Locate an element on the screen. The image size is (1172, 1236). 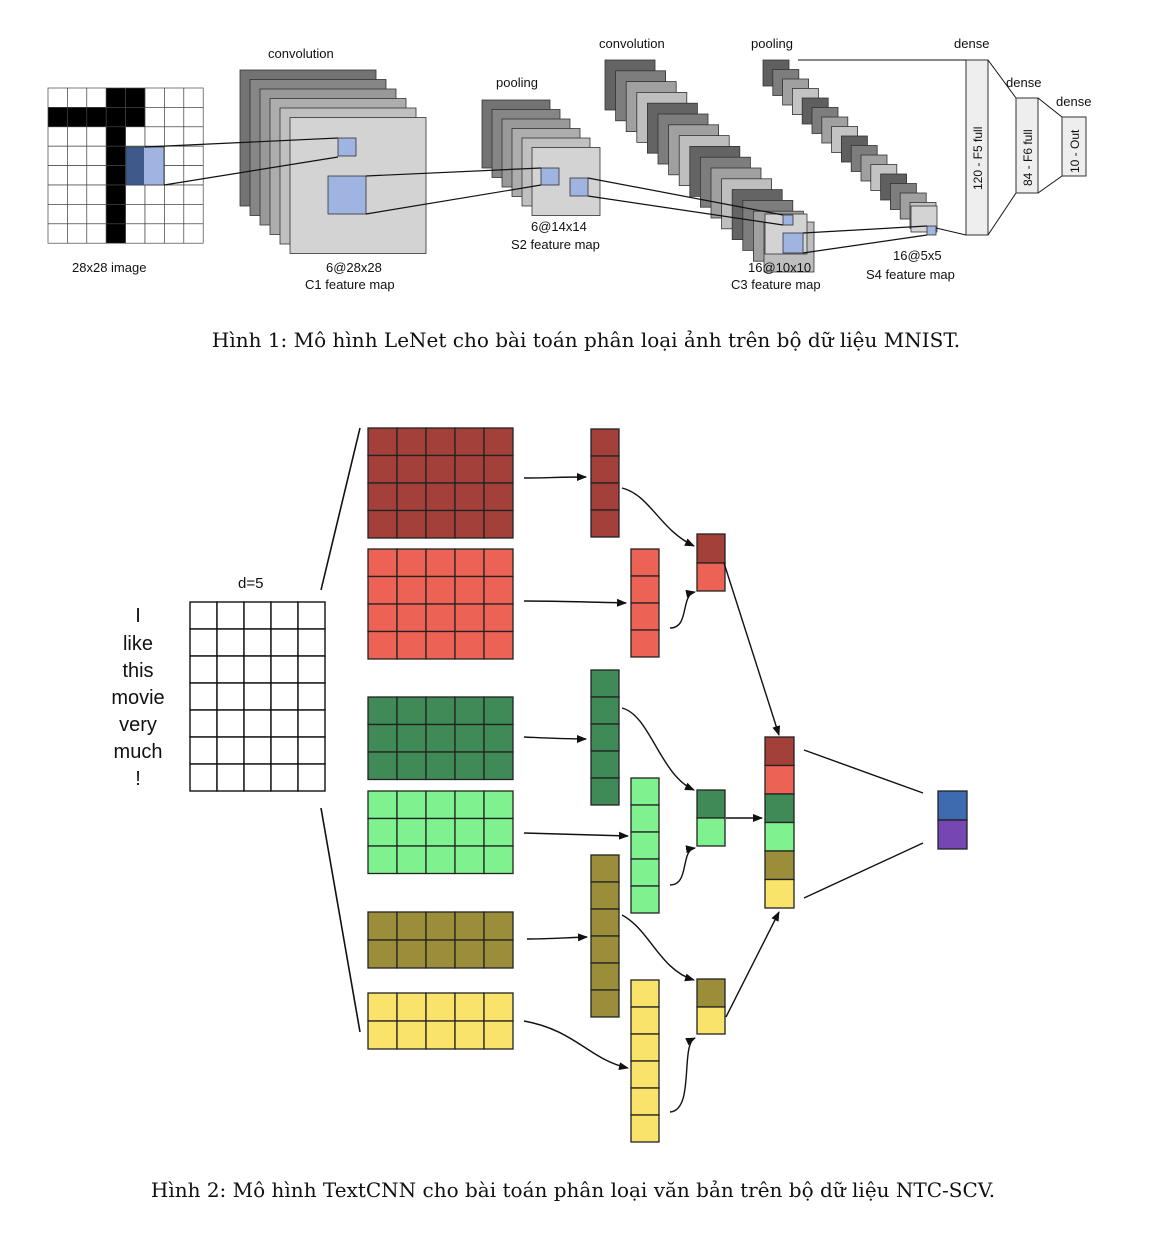
sentence-word: movie is located at coordinates (137, 698).